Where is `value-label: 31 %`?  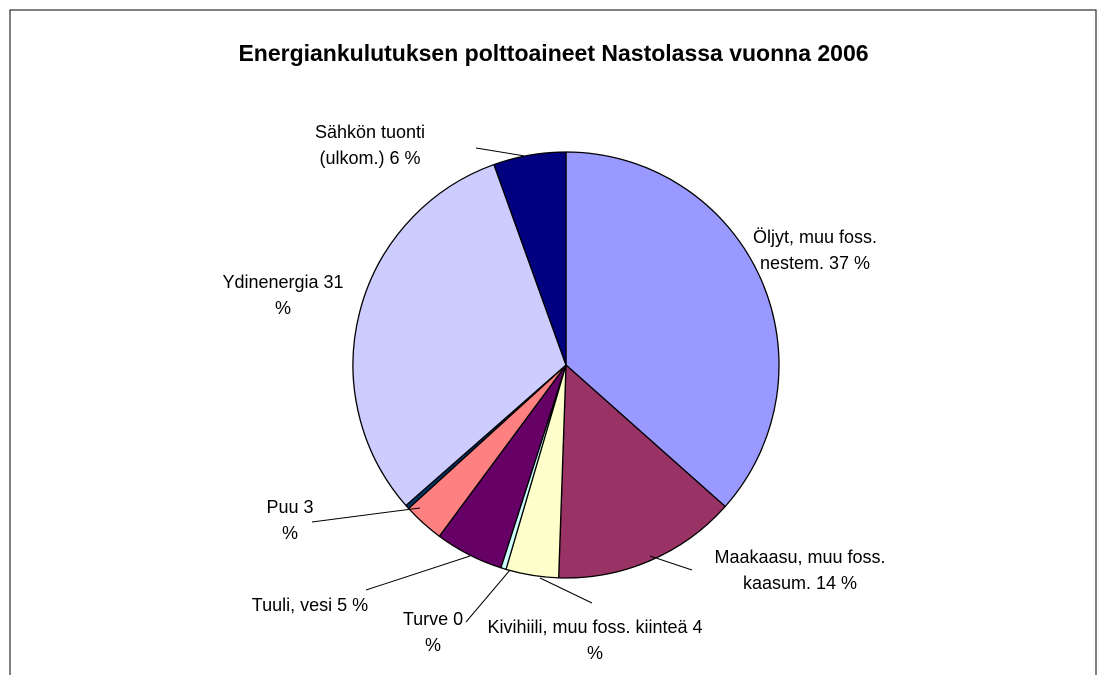 value-label: 31 % is located at coordinates (309, 295).